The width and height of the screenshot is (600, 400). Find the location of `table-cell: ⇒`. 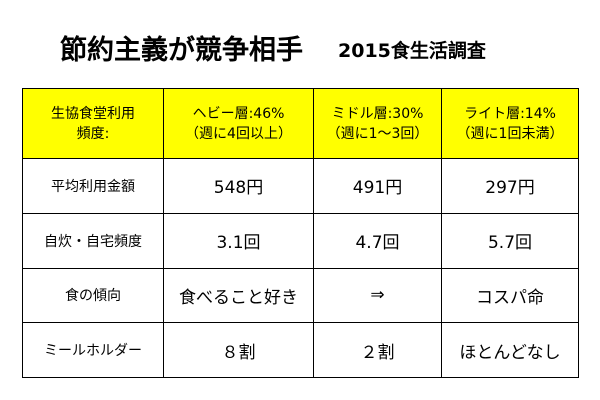

table-cell: ⇒ is located at coordinates (377, 295).